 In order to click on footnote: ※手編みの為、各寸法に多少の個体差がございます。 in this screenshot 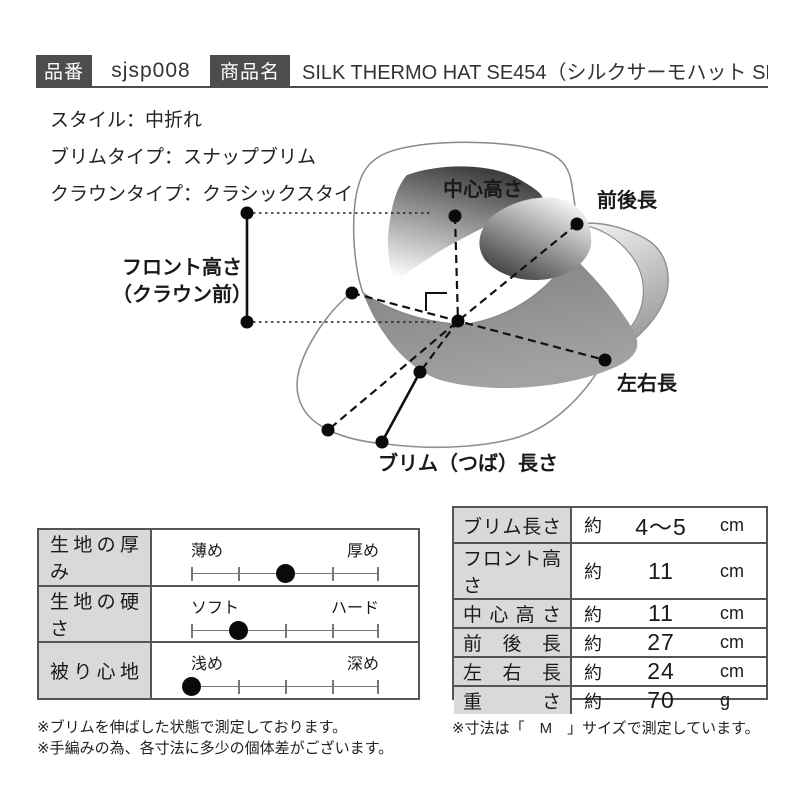, I will do `click(215, 748)`.